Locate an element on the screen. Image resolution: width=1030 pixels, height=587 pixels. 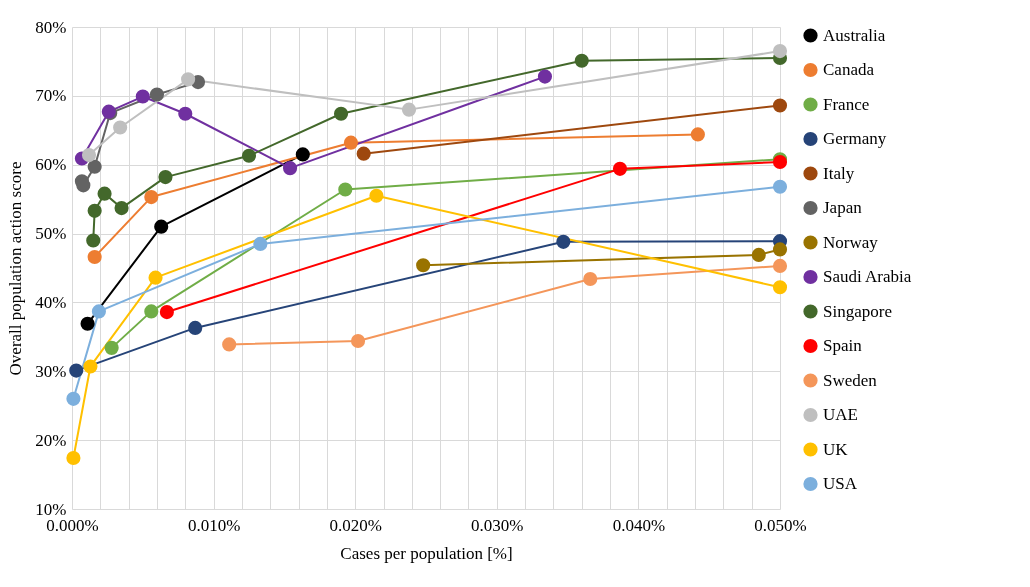
y-tick-label: 80% is located at coordinates (51, 27).